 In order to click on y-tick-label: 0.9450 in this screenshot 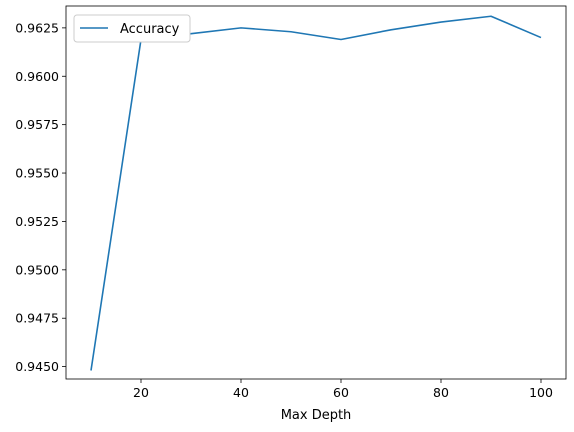, I will do `click(37, 366)`.